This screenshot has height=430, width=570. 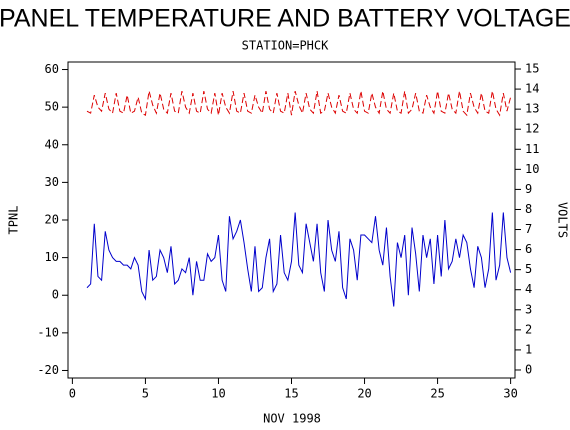 What do you see at coordinates (55, 295) in the screenshot?
I see `y-tick-label: 0` at bounding box center [55, 295].